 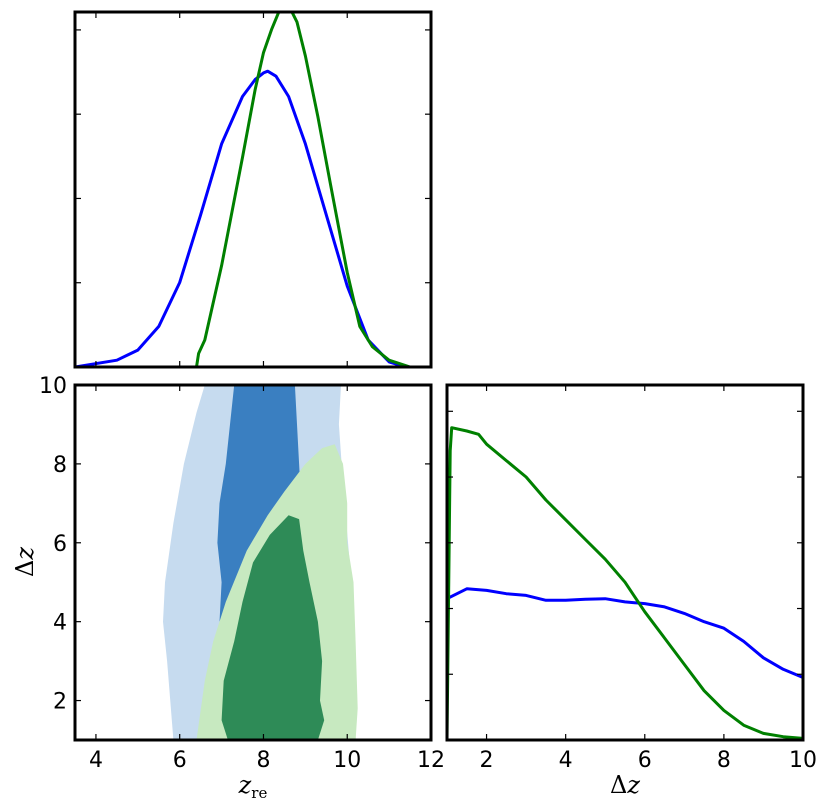 What do you see at coordinates (253, 786) in the screenshot?
I see `x-axis-label-zre: zre` at bounding box center [253, 786].